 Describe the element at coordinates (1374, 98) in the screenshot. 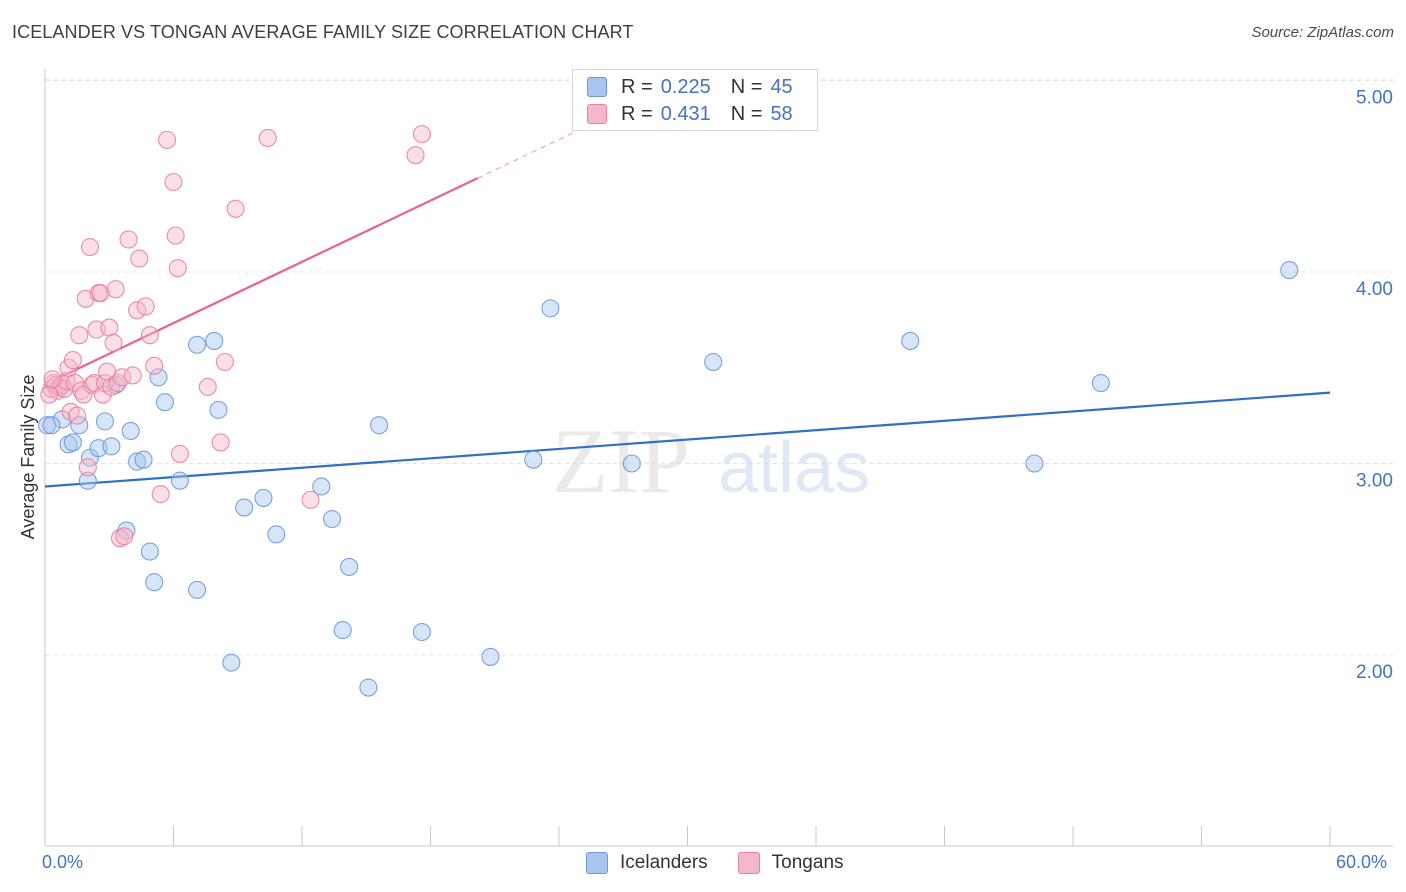

I see `y-tick-label: 5.00` at that location.